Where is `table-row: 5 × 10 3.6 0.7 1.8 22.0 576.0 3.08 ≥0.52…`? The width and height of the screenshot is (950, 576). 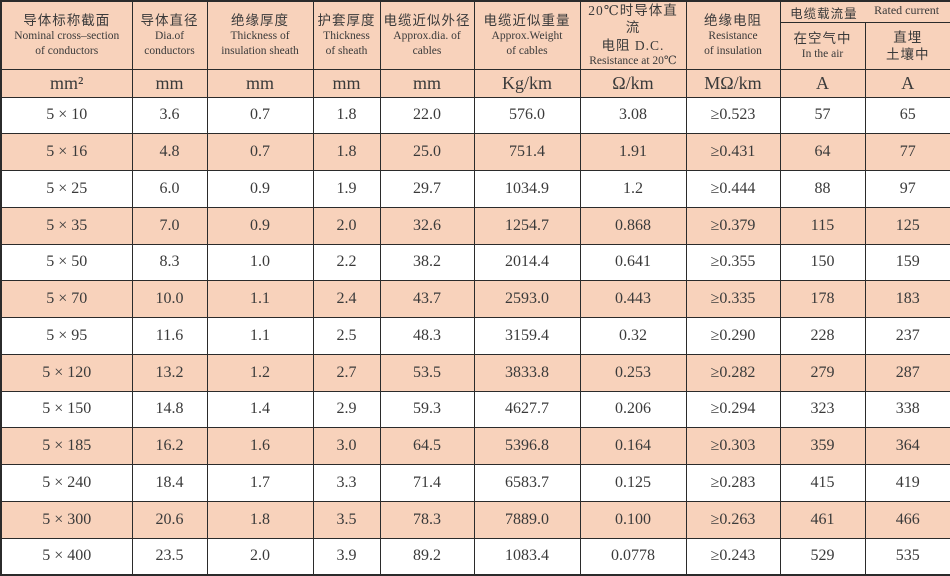 table-row: 5 × 10 3.6 0.7 1.8 22.0 576.0 3.08 ≥0.52… is located at coordinates (475, 115).